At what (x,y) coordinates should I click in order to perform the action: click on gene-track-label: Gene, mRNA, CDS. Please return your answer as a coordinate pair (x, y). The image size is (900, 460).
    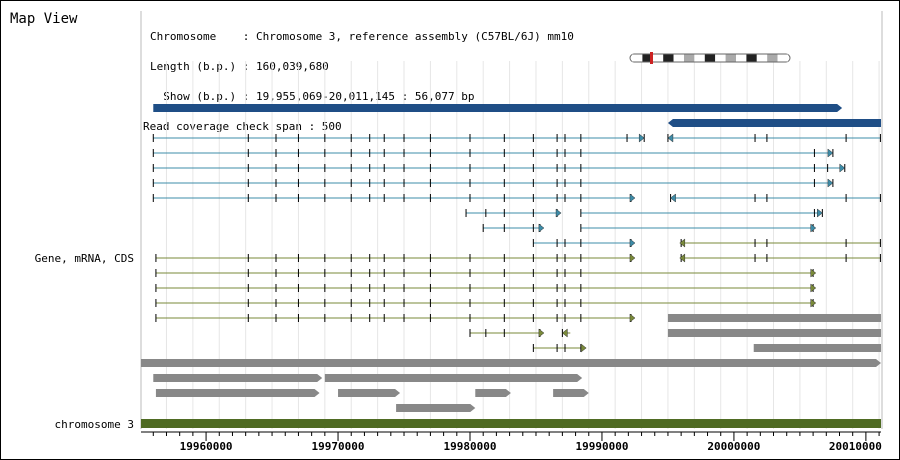
    Looking at the image, I should click on (84, 258).